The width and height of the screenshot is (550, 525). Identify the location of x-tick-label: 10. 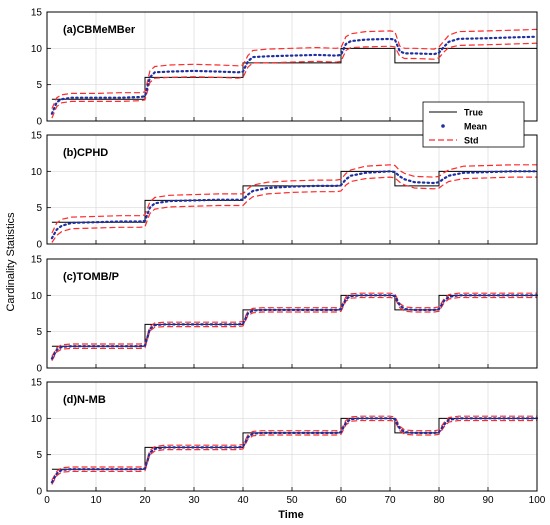
(96, 500).